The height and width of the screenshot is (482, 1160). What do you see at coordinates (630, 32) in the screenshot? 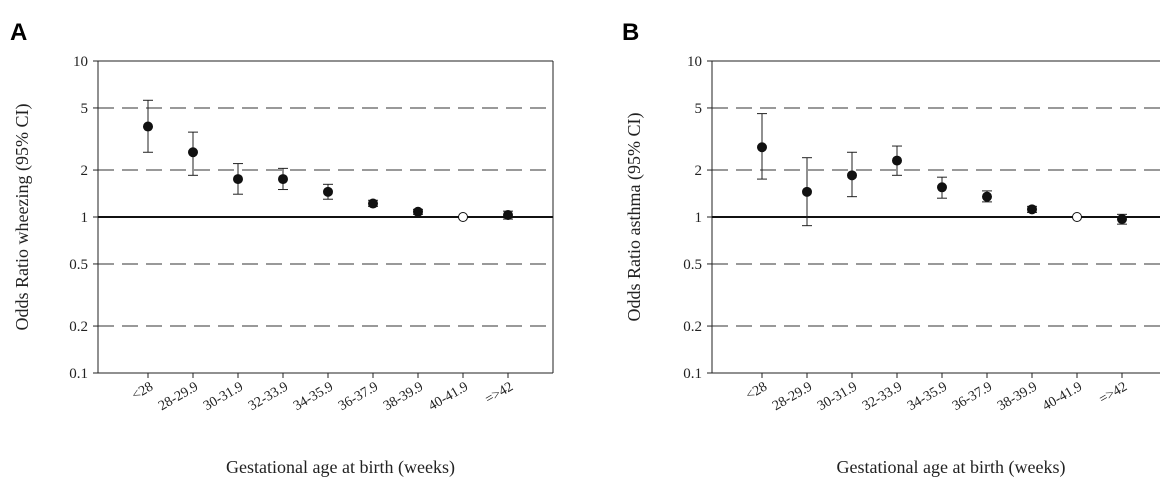
I see `panel-letter: B` at bounding box center [630, 32].